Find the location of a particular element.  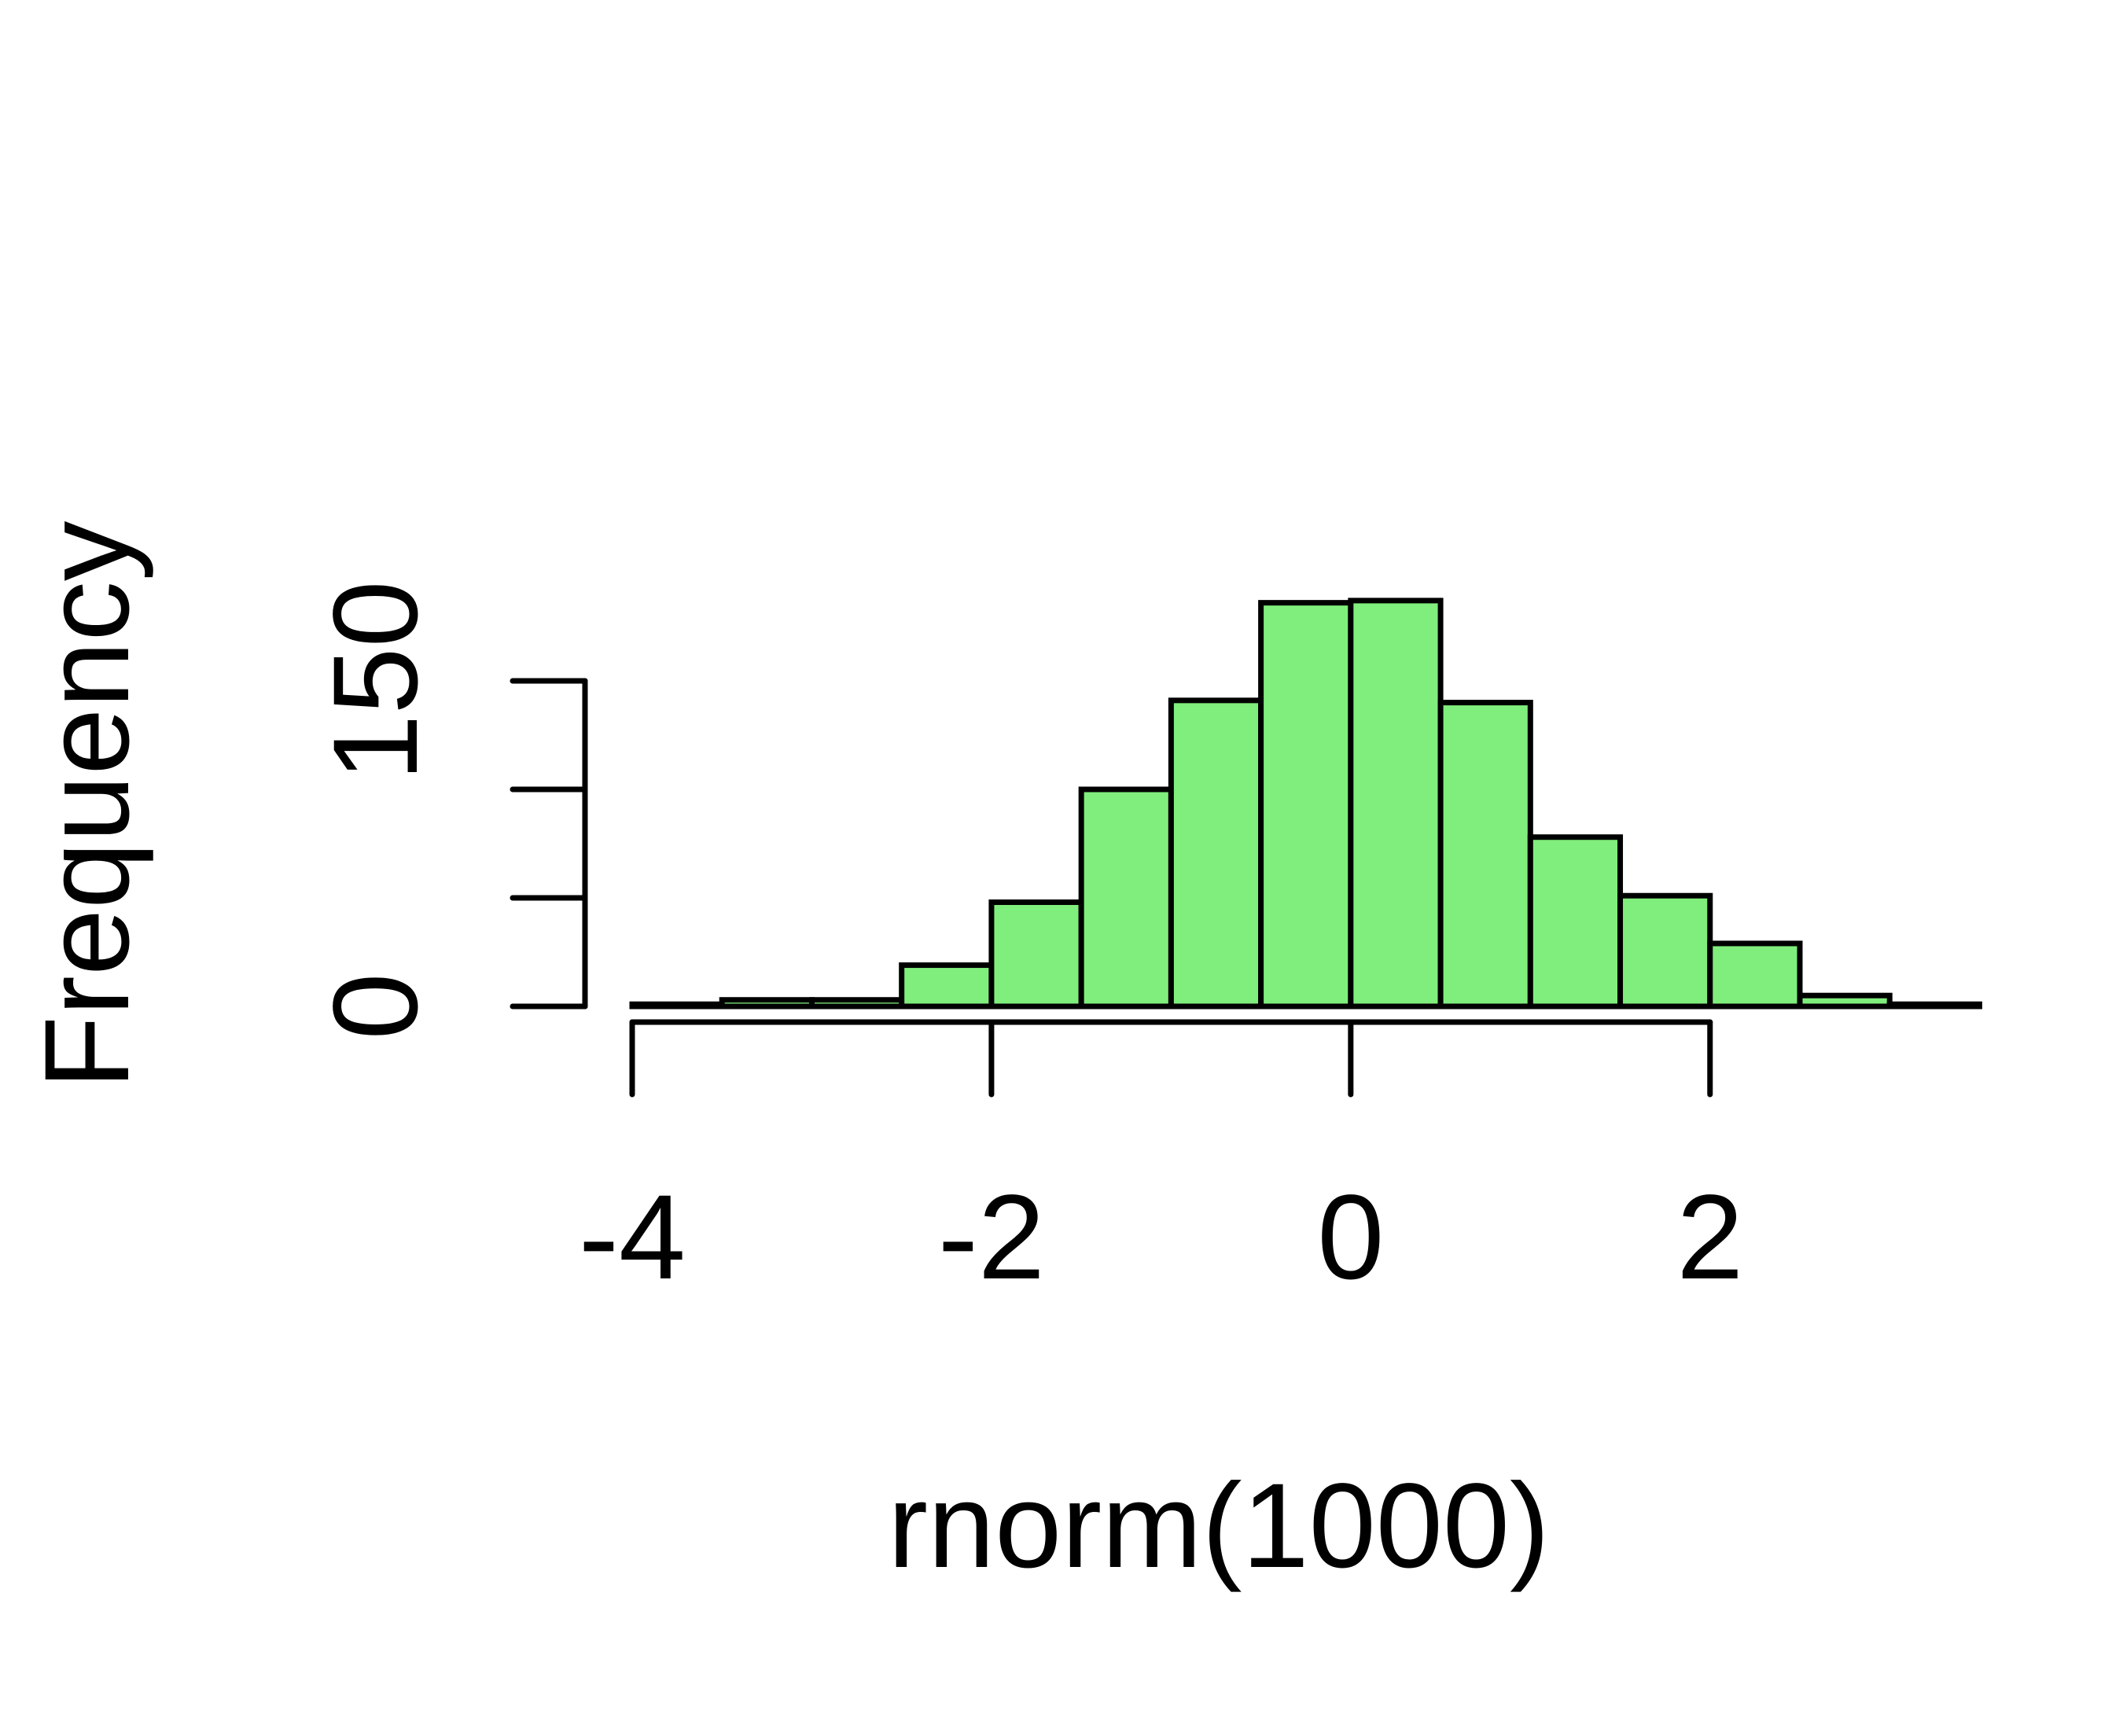

x-axis-ticks: -4 -2 0 2 is located at coordinates (1161, 1161).